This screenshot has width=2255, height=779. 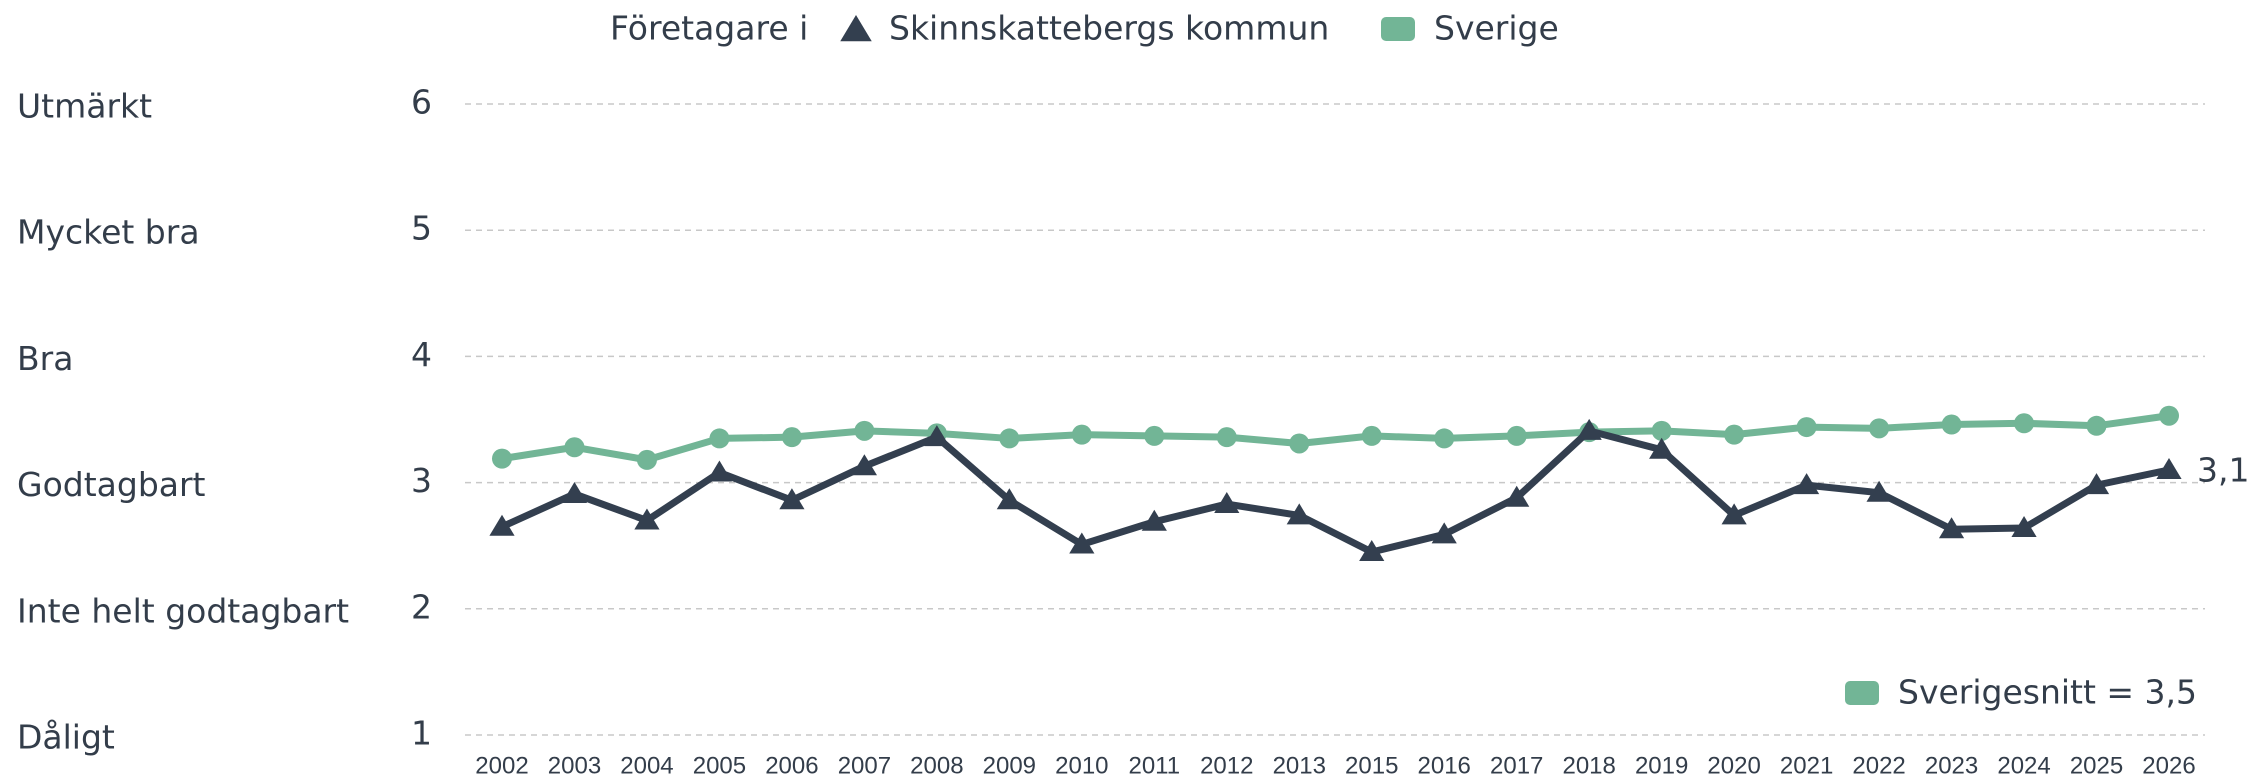 I want to click on x-tick-label: 2003, so click(x=574, y=765).